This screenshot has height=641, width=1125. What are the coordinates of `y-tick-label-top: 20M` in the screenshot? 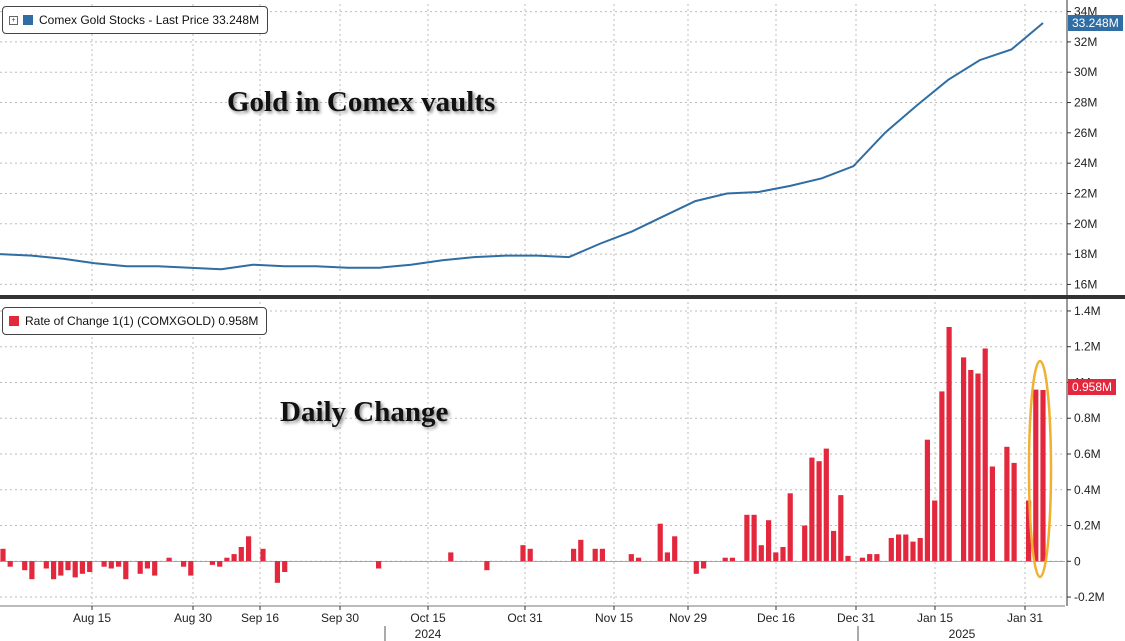 It's located at (1085, 224).